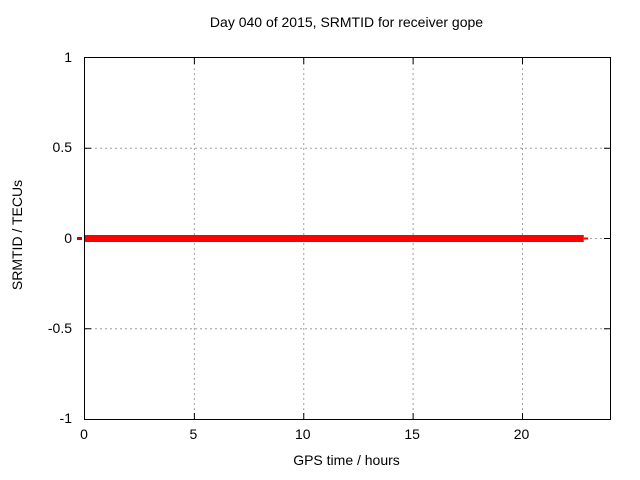 The width and height of the screenshot is (640, 480). Describe the element at coordinates (334, 238) in the screenshot. I see `data-line` at that location.